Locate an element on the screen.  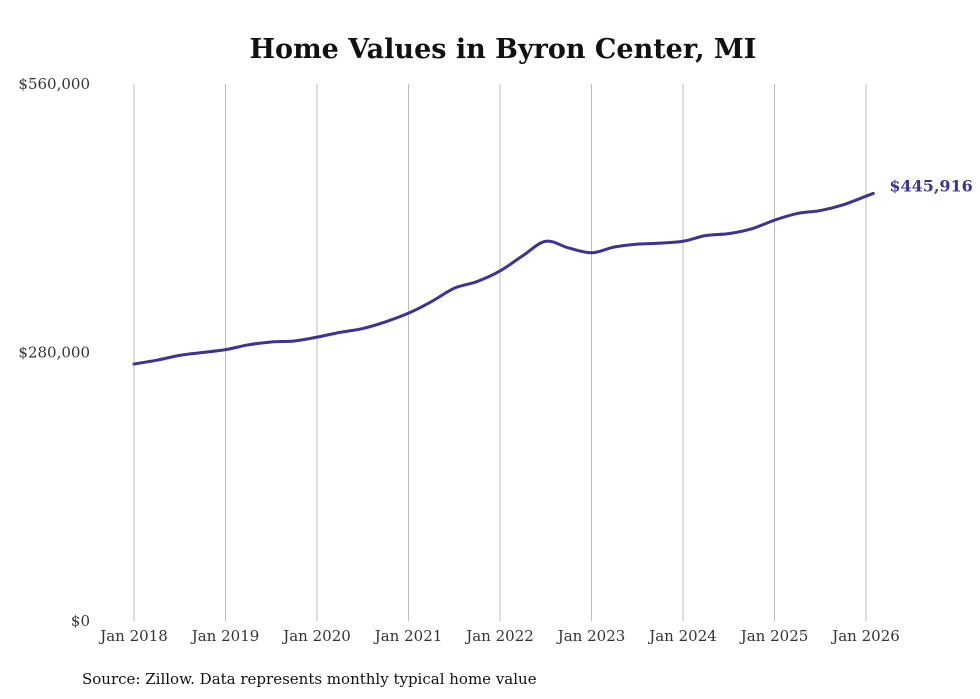
x-tick-label: Jan 2020 is located at coordinates (316, 636).